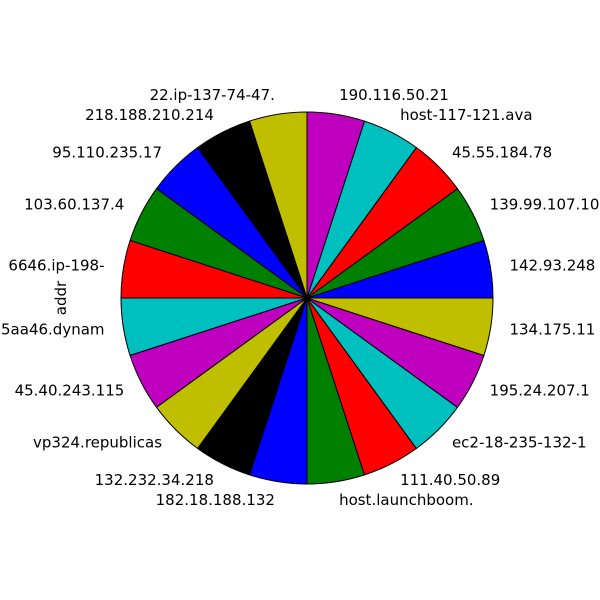 Image resolution: width=600 pixels, height=600 pixels. Describe the element at coordinates (56, 265) in the screenshot. I see `pie-slice-label: 6646.ip-198-` at that location.